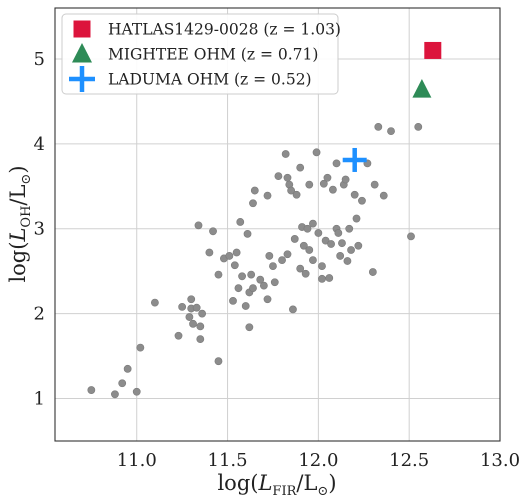 The image size is (527, 502). I want to click on y-axis-label: log(LOH/L⊙), so click(20, 223).